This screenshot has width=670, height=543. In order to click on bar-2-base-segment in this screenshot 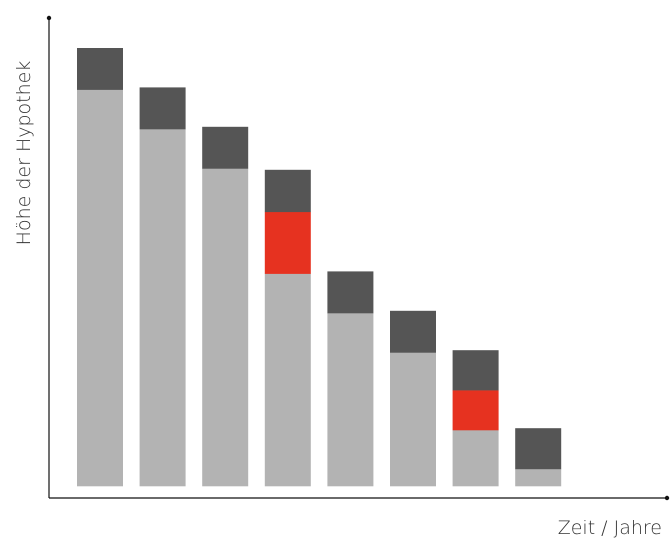, I will do `click(162, 308)`.